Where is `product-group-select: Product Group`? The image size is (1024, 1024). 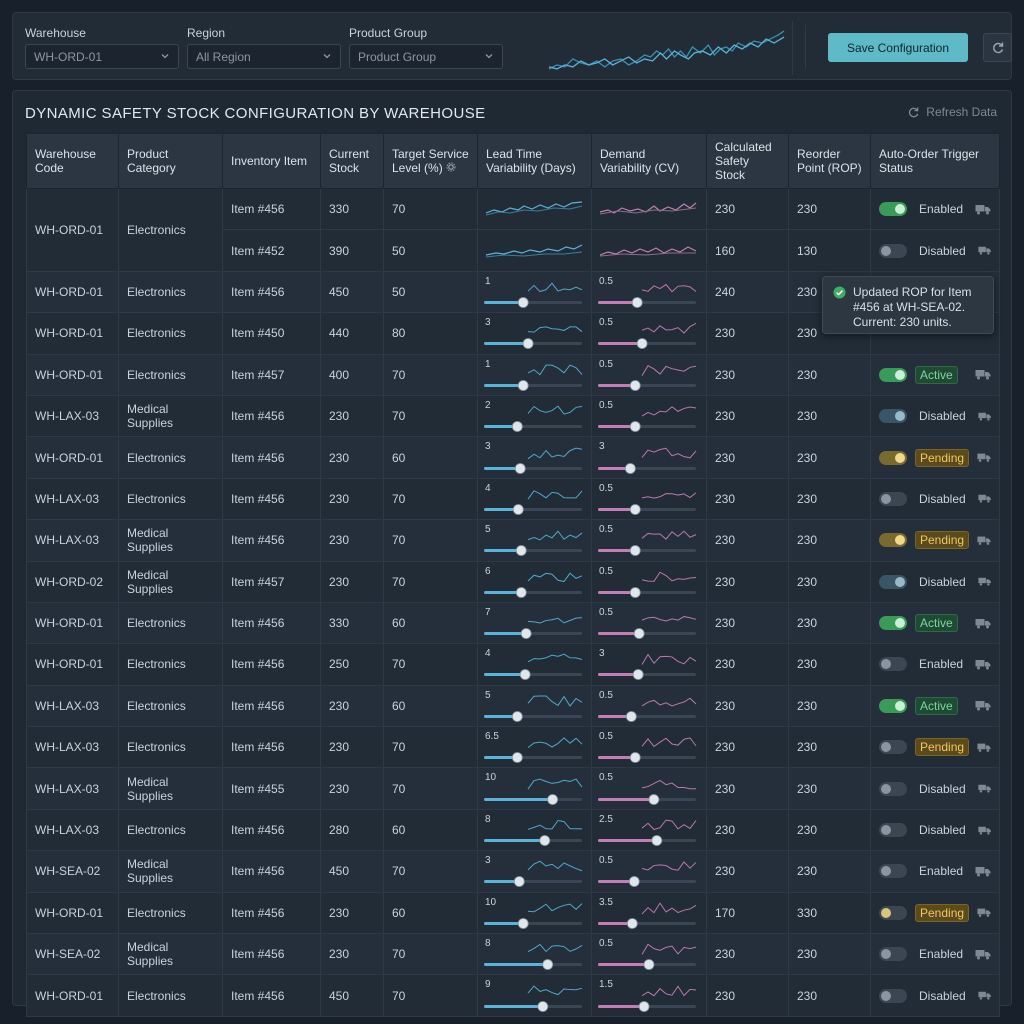
product-group-select: Product Group is located at coordinates (426, 56).